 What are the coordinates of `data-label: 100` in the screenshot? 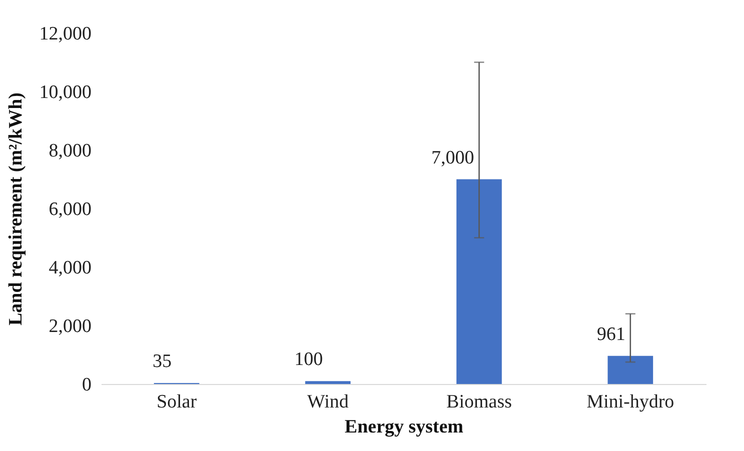 It's located at (308, 359).